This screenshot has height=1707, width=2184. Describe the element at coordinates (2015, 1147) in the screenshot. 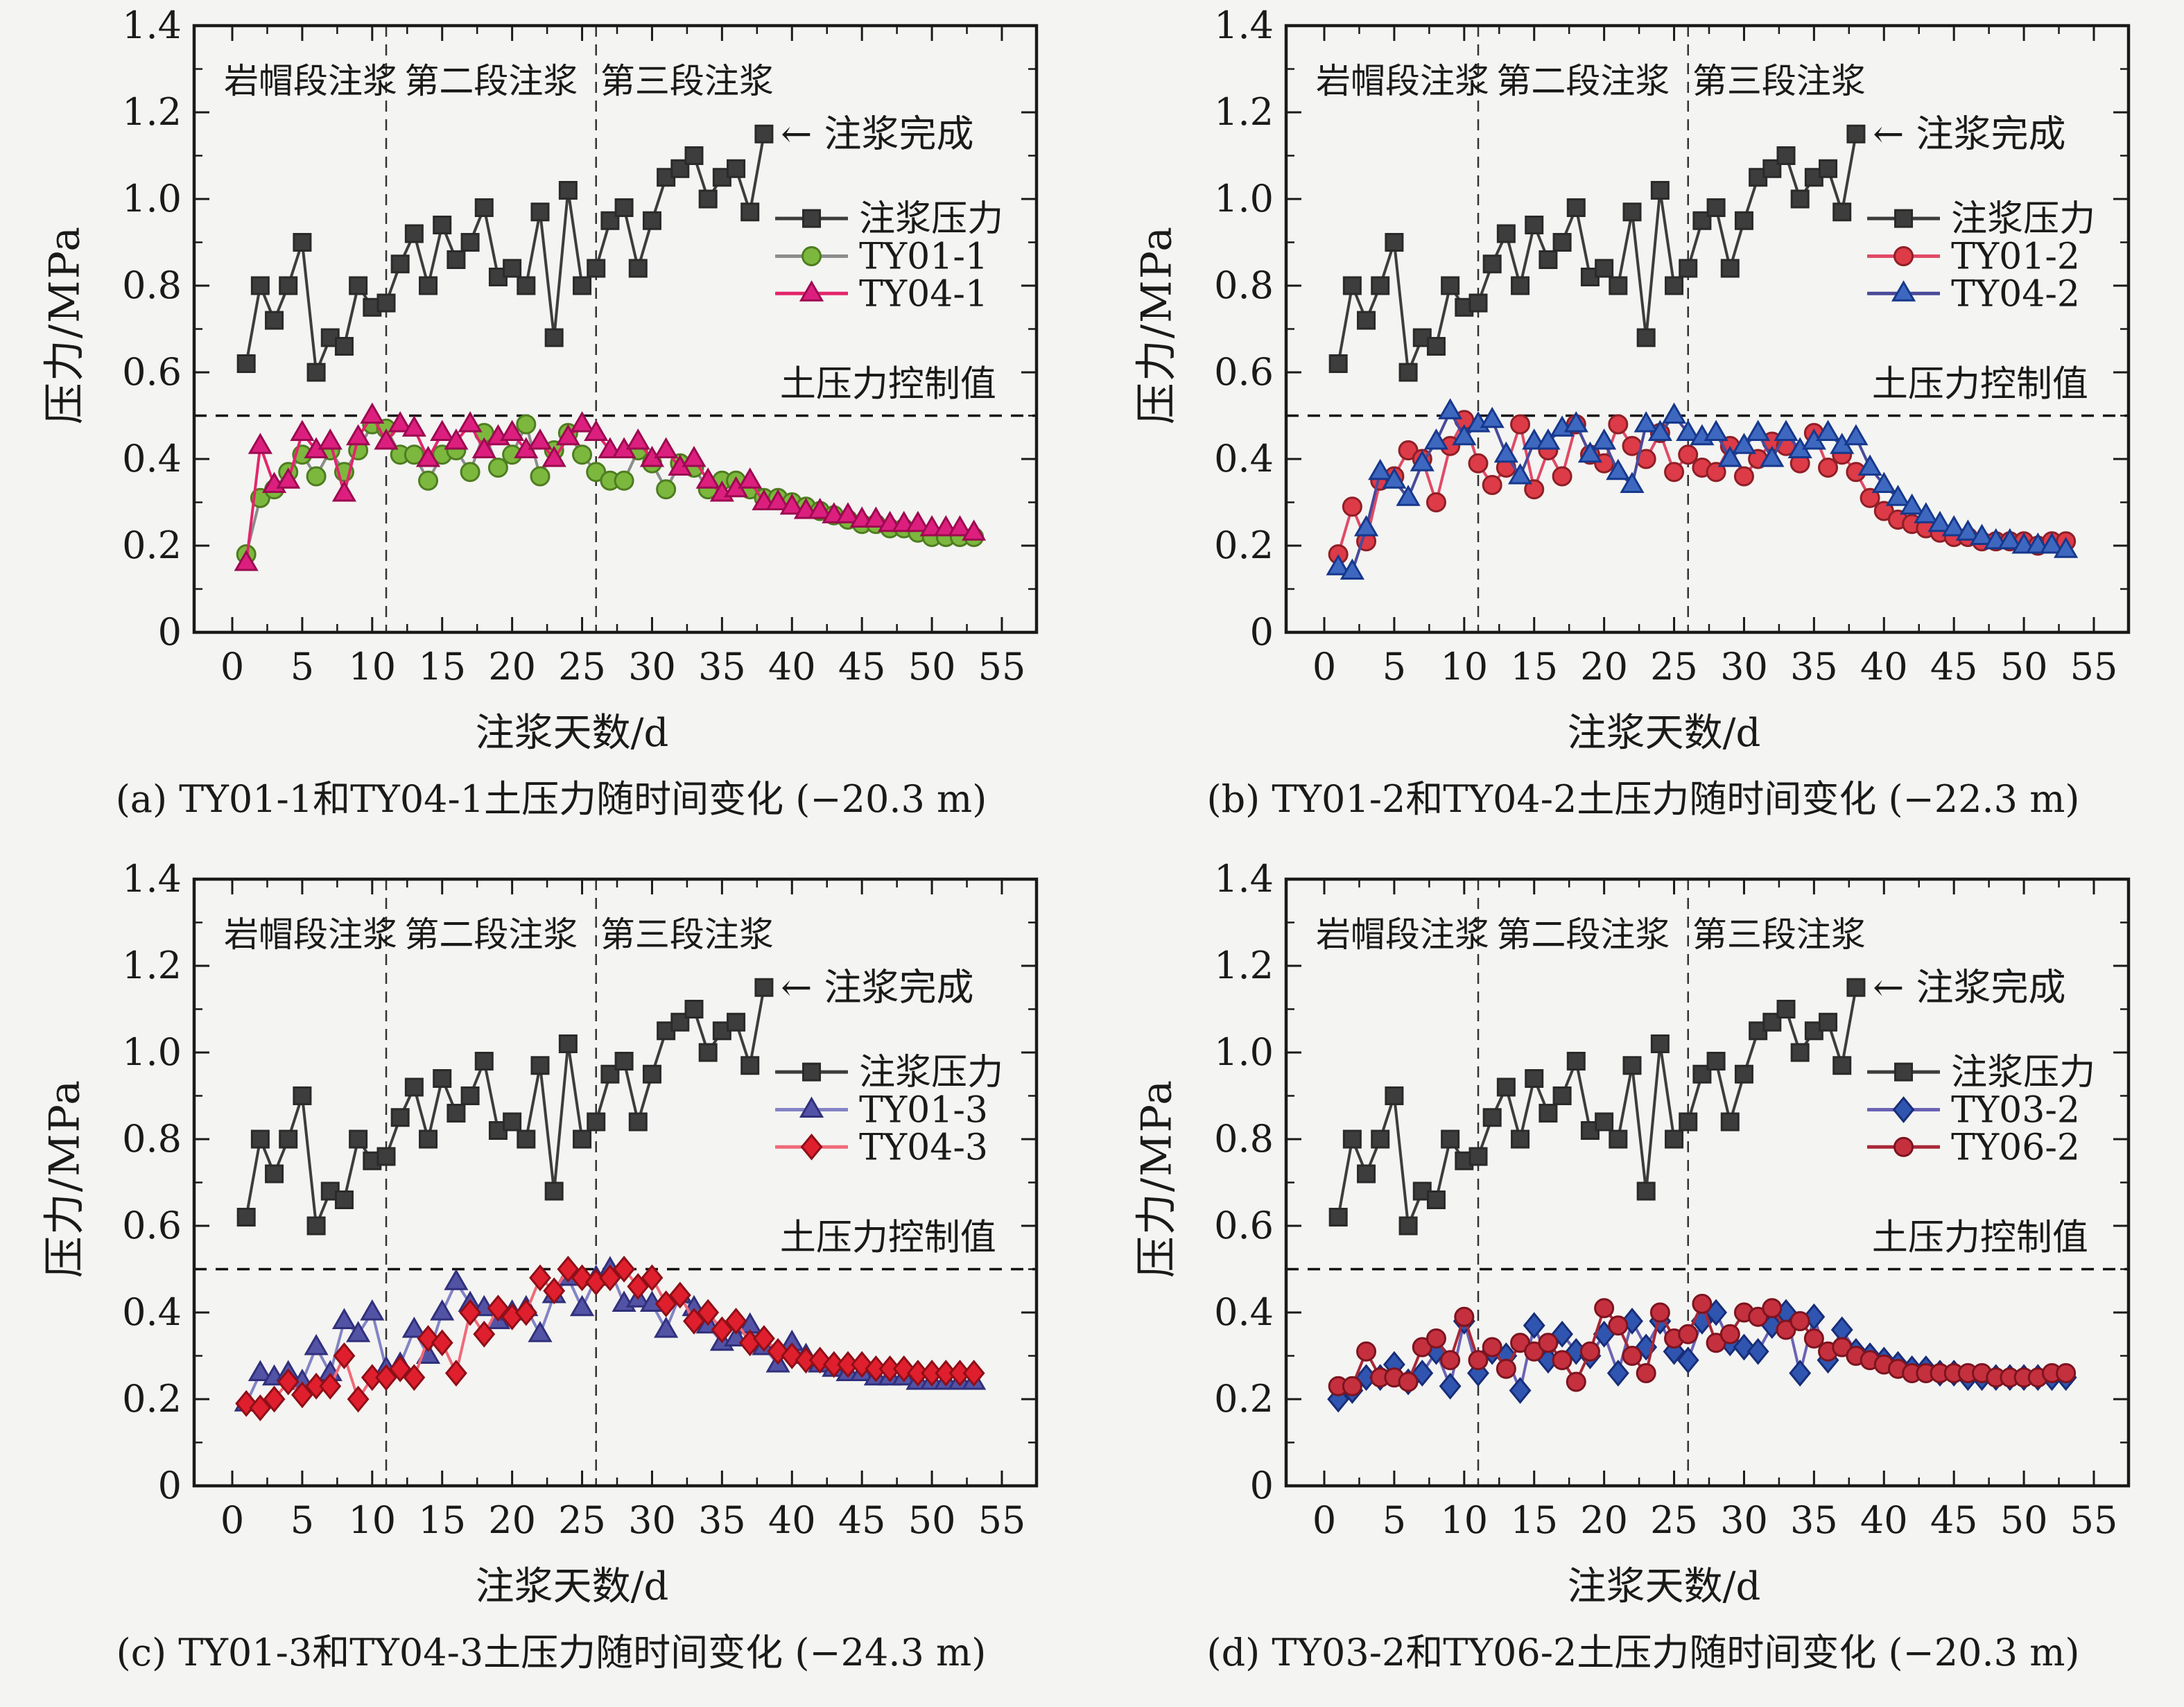

I see `legend-label: TY06-2` at that location.